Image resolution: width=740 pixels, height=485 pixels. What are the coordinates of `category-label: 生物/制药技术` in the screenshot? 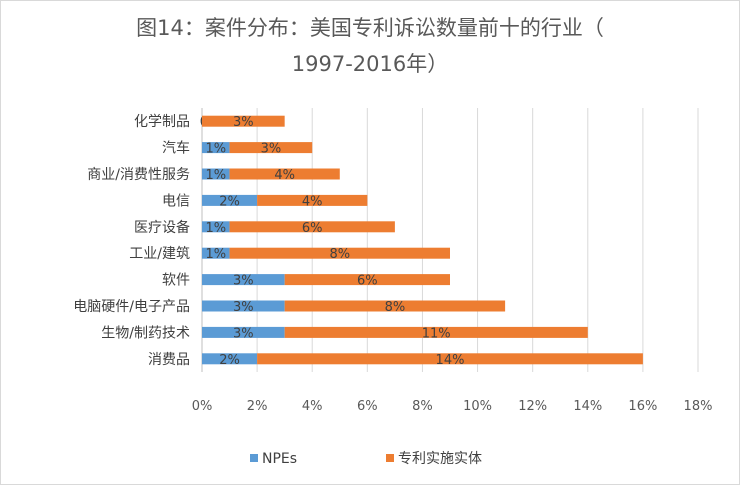 It's located at (145, 333).